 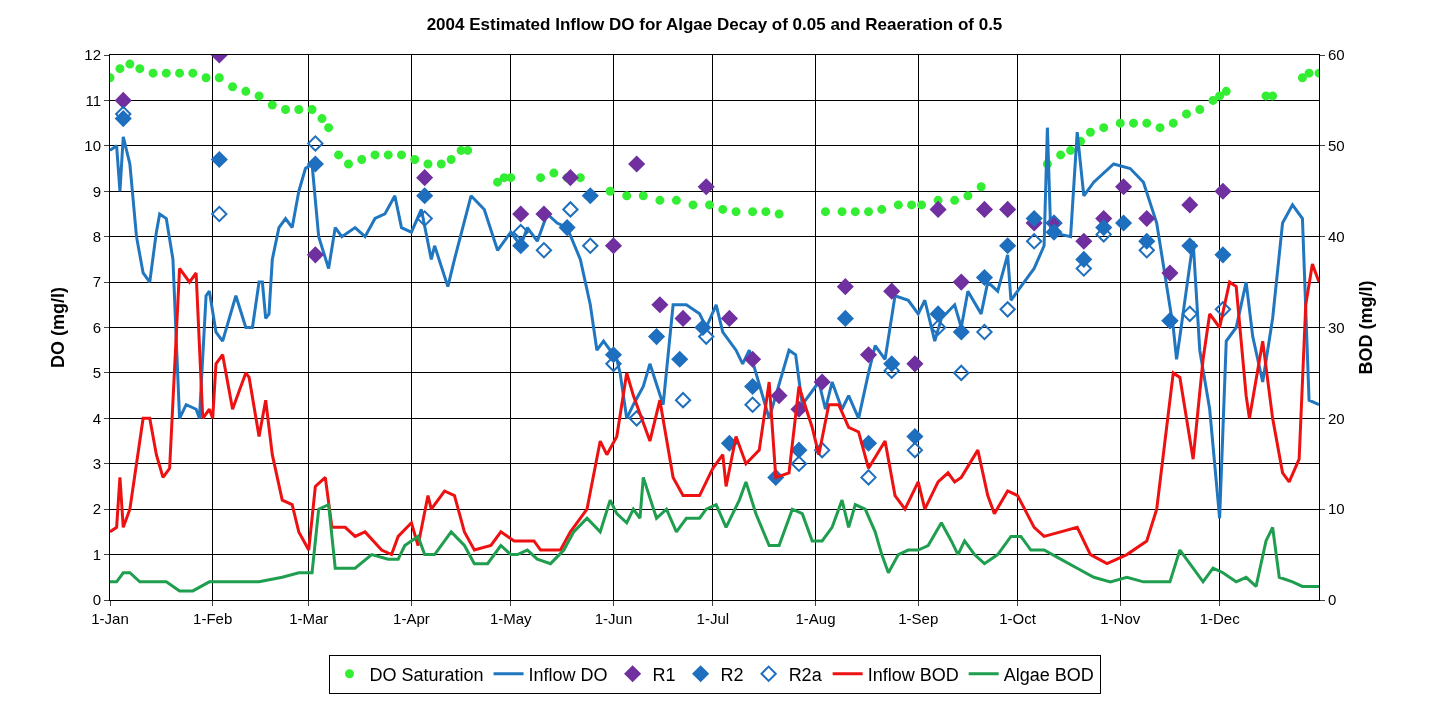 What do you see at coordinates (411, 618) in the screenshot?
I see `x-tick-label: 1-Apr` at bounding box center [411, 618].